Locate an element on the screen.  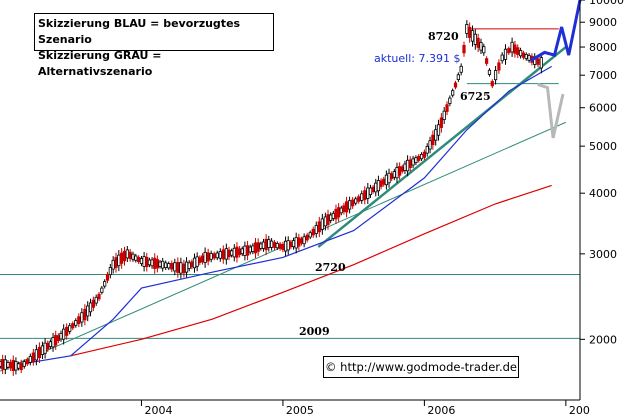
x-tick-label: 2005 is located at coordinates (300, 410).